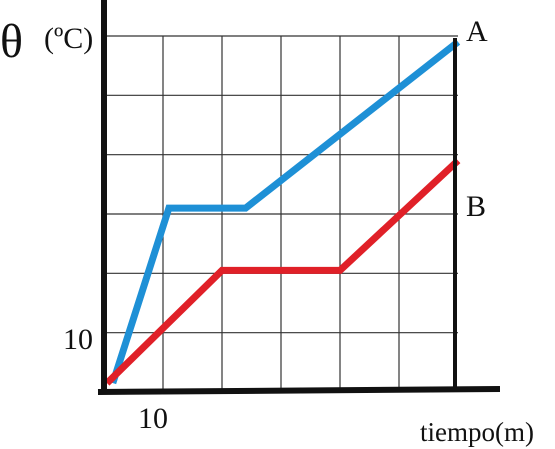 Image resolution: width=555 pixels, height=449 pixels. What do you see at coordinates (477, 432) in the screenshot?
I see `x-axis-label: tiempo(m)` at bounding box center [477, 432].